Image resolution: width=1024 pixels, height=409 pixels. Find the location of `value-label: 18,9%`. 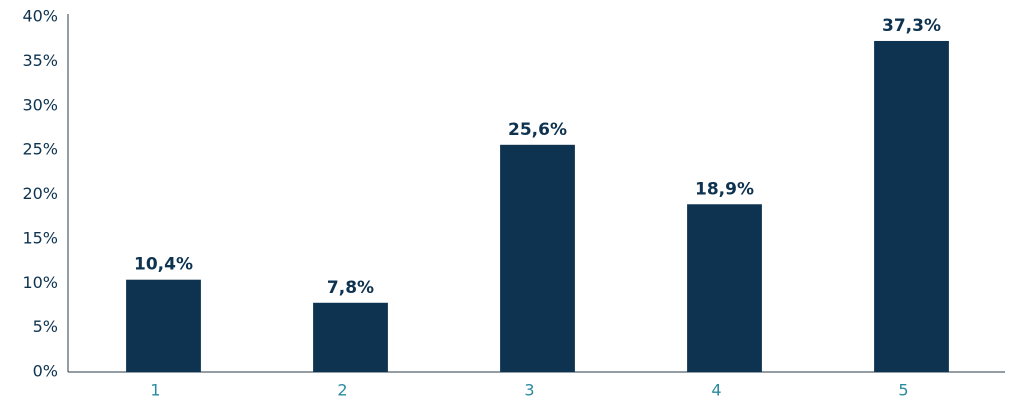

value-label: 18,9% is located at coordinates (724, 189).